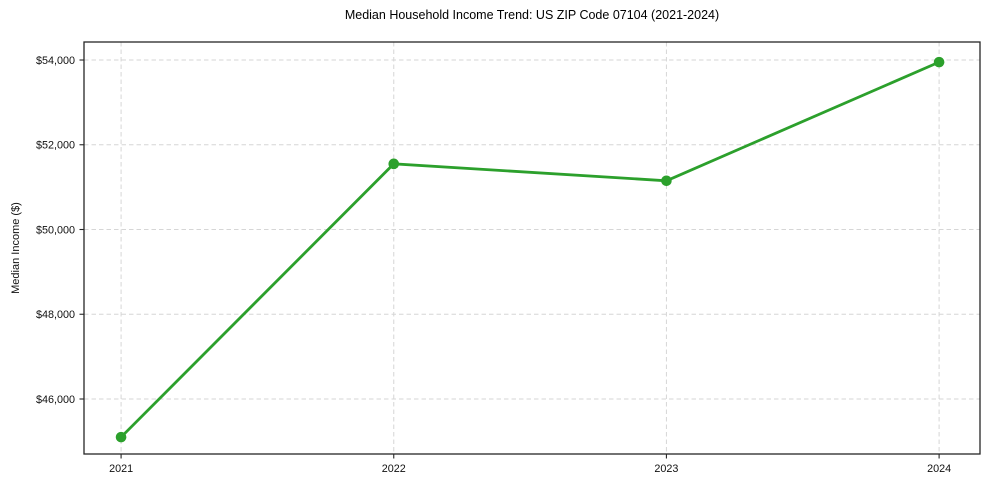  Describe the element at coordinates (55, 61) in the screenshot. I see `y-tick-label: $54,000` at that location.